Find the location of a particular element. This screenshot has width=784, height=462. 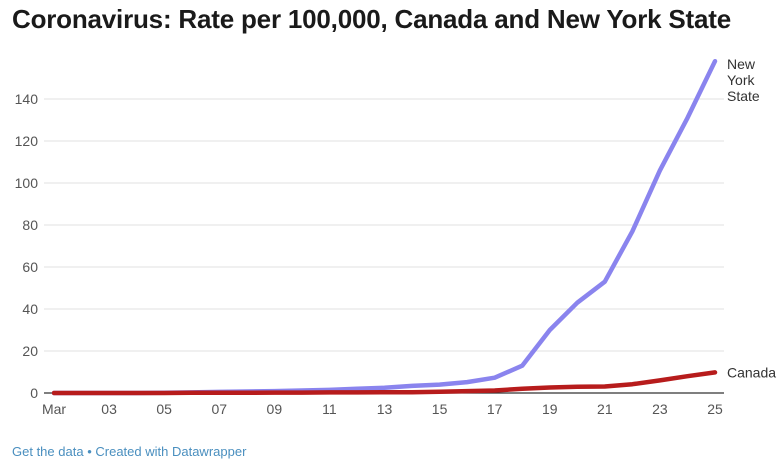

y-tick-label: 20 is located at coordinates (30, 351).